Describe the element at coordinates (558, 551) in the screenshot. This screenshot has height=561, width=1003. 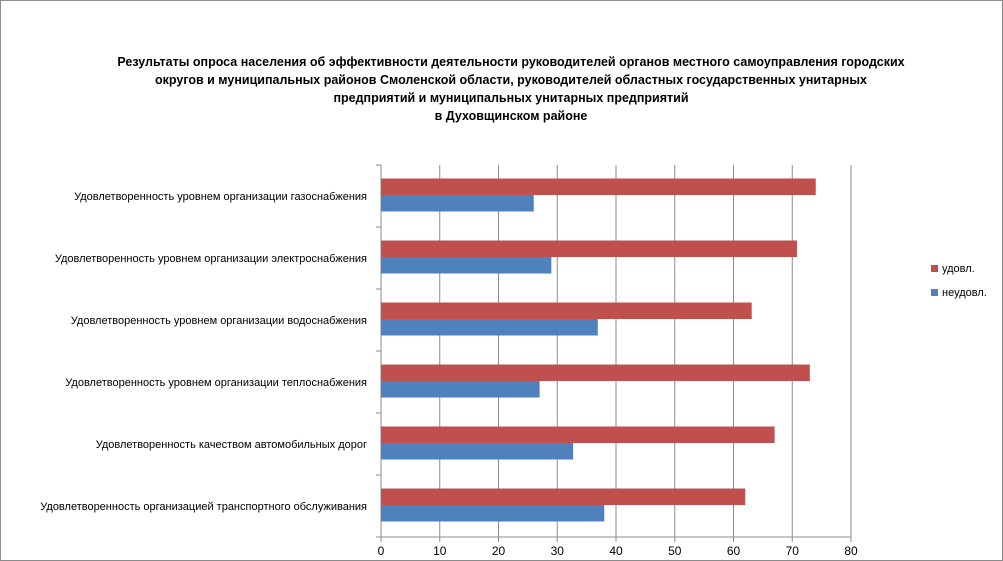
I see `x-tick-label: 30` at that location.